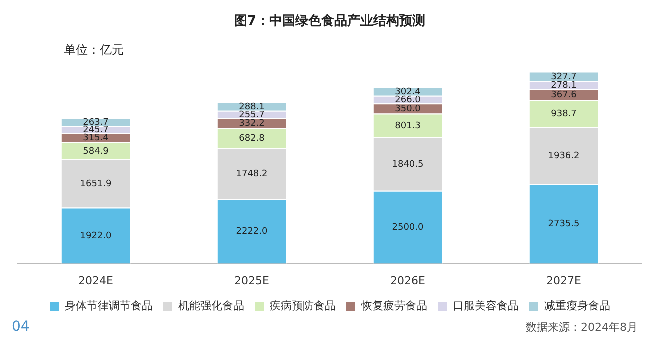 The height and width of the screenshot is (345, 660). I want to click on data-label: 1840.5, so click(408, 165).